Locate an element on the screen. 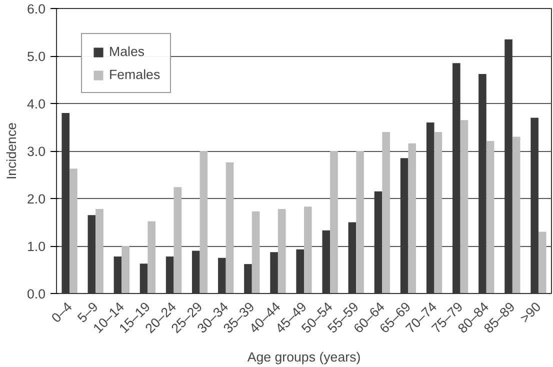  y-tick-label: 6.0 is located at coordinates (36, 9).